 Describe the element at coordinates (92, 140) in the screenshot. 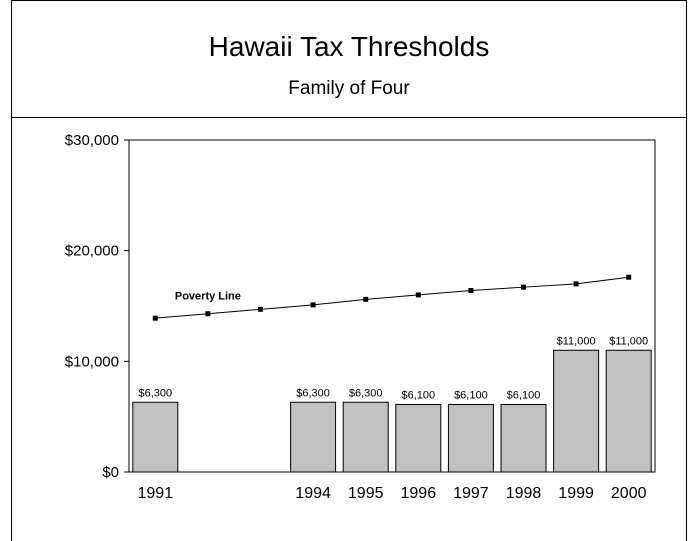

I see `y-tick-label: $30,000` at that location.